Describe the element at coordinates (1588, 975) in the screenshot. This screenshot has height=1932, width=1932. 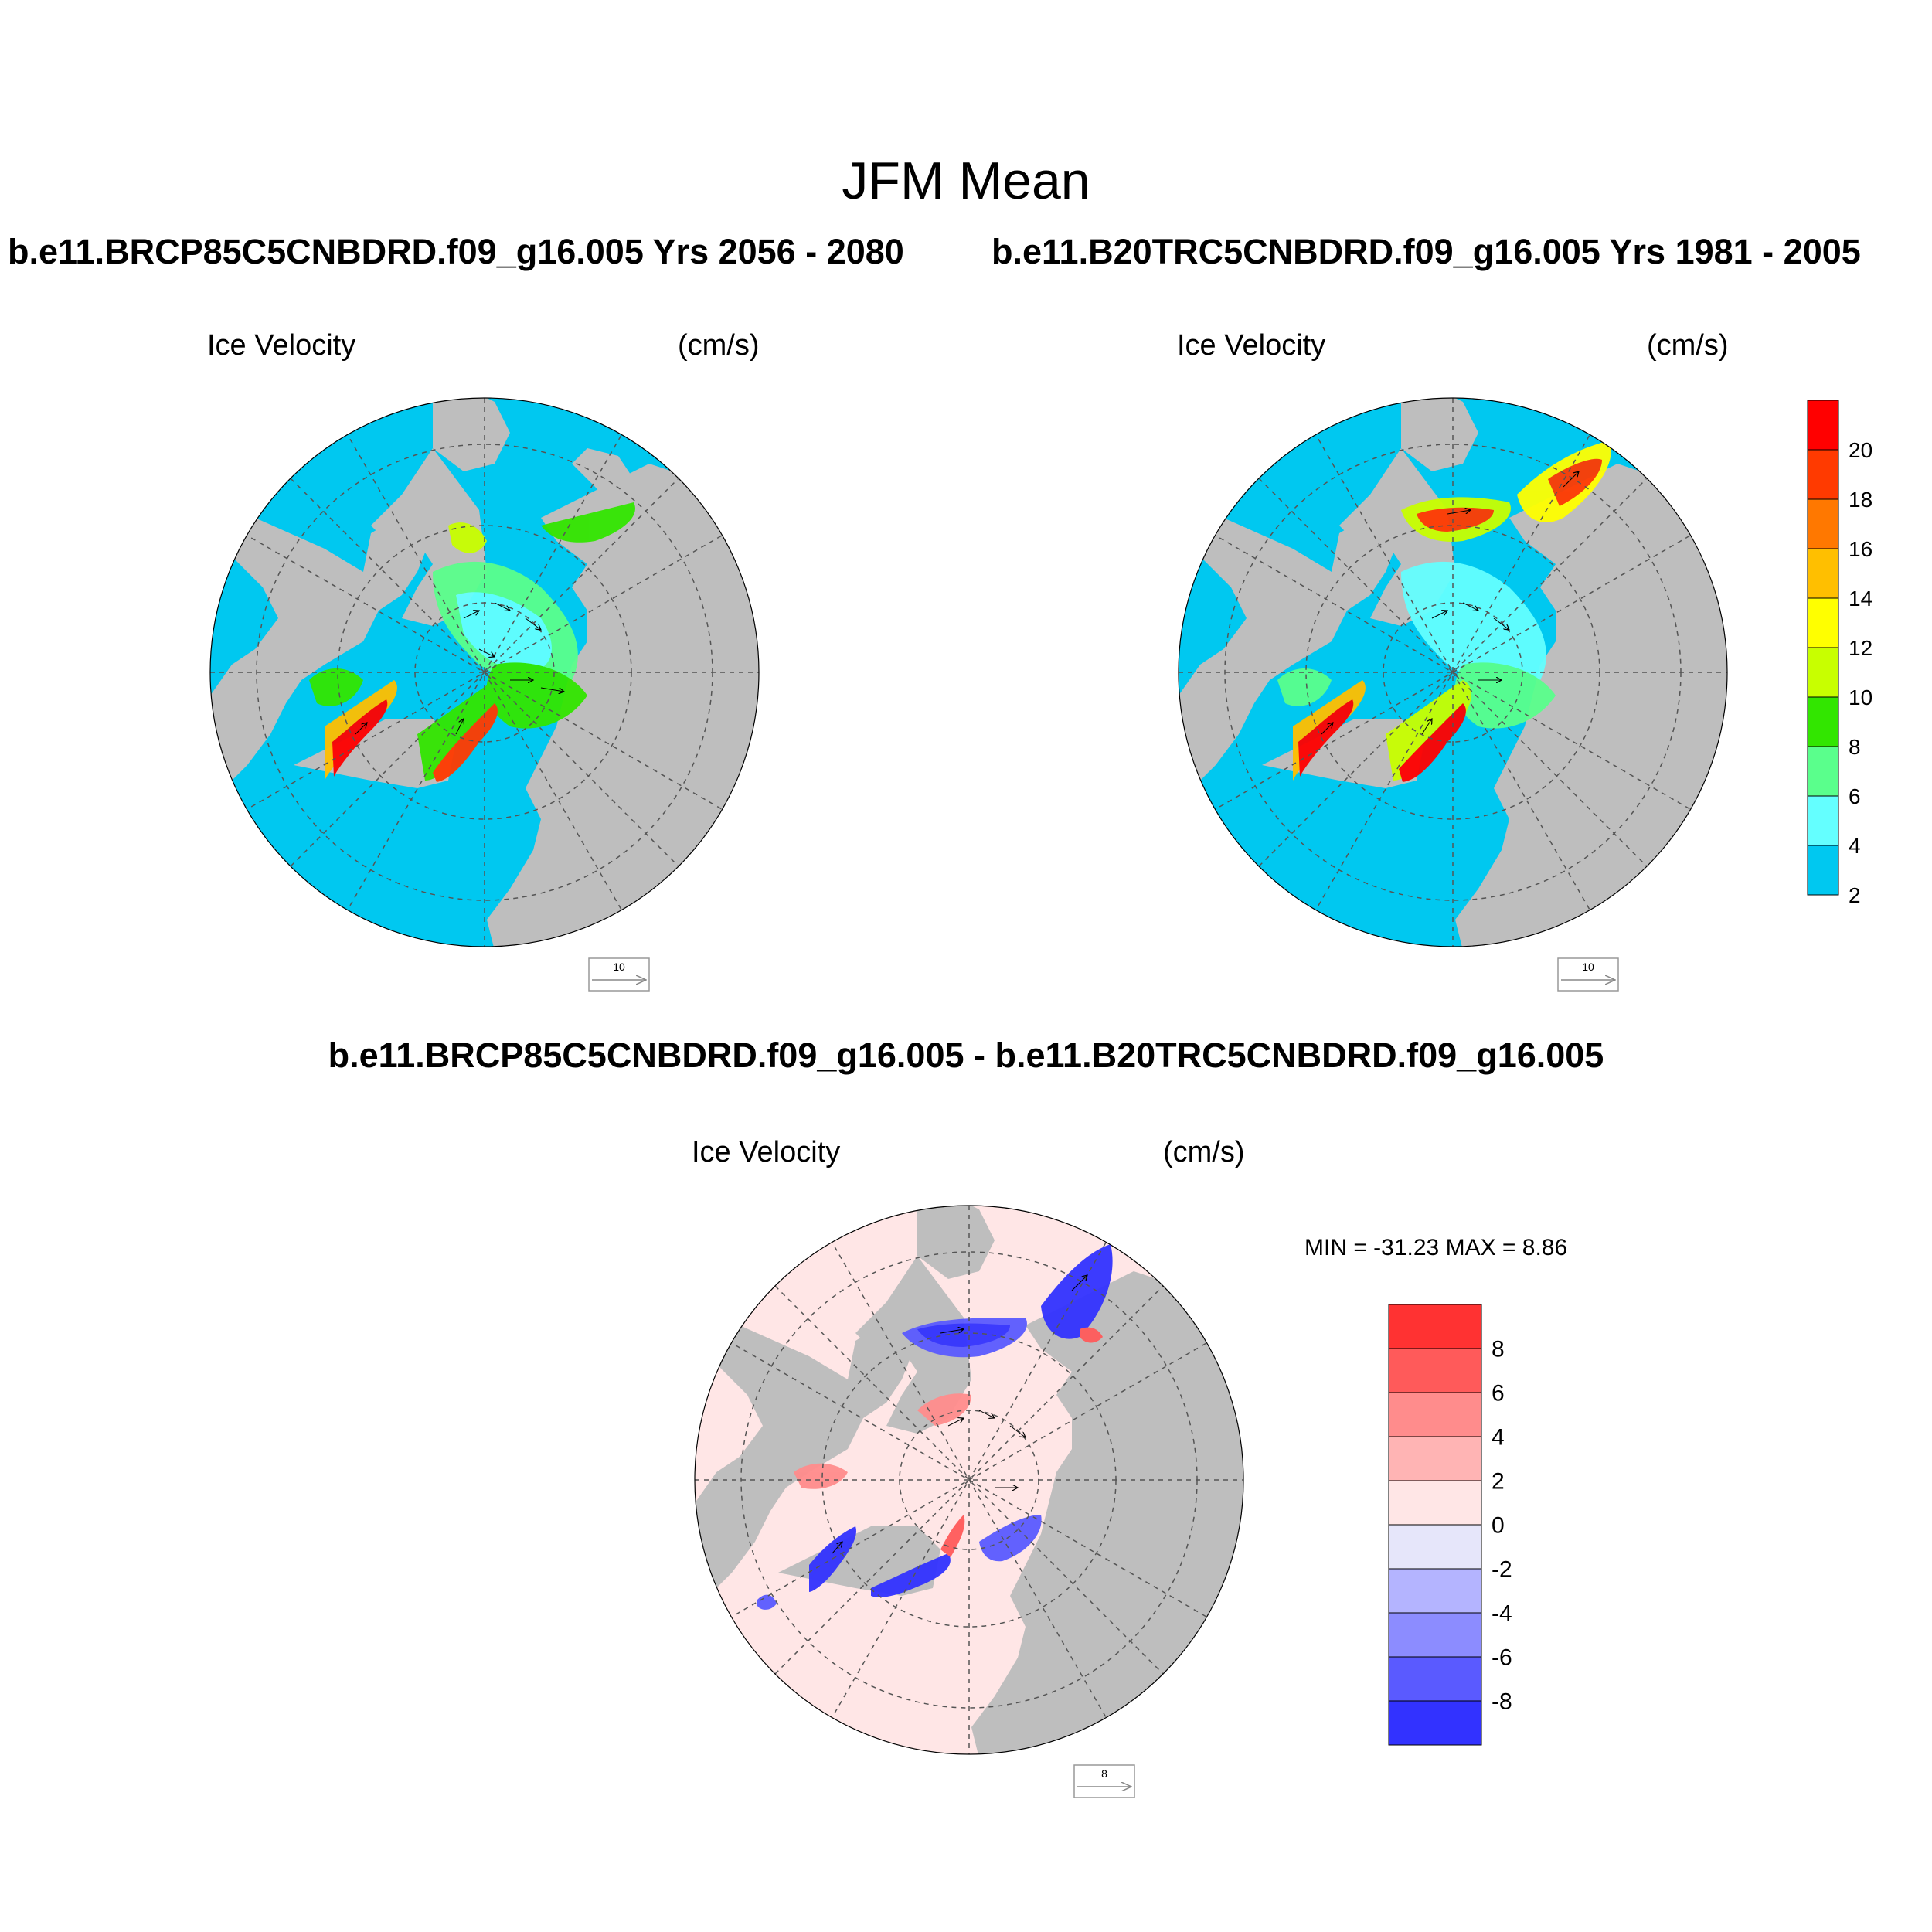
I see `ref-vector-case2: 10` at that location.